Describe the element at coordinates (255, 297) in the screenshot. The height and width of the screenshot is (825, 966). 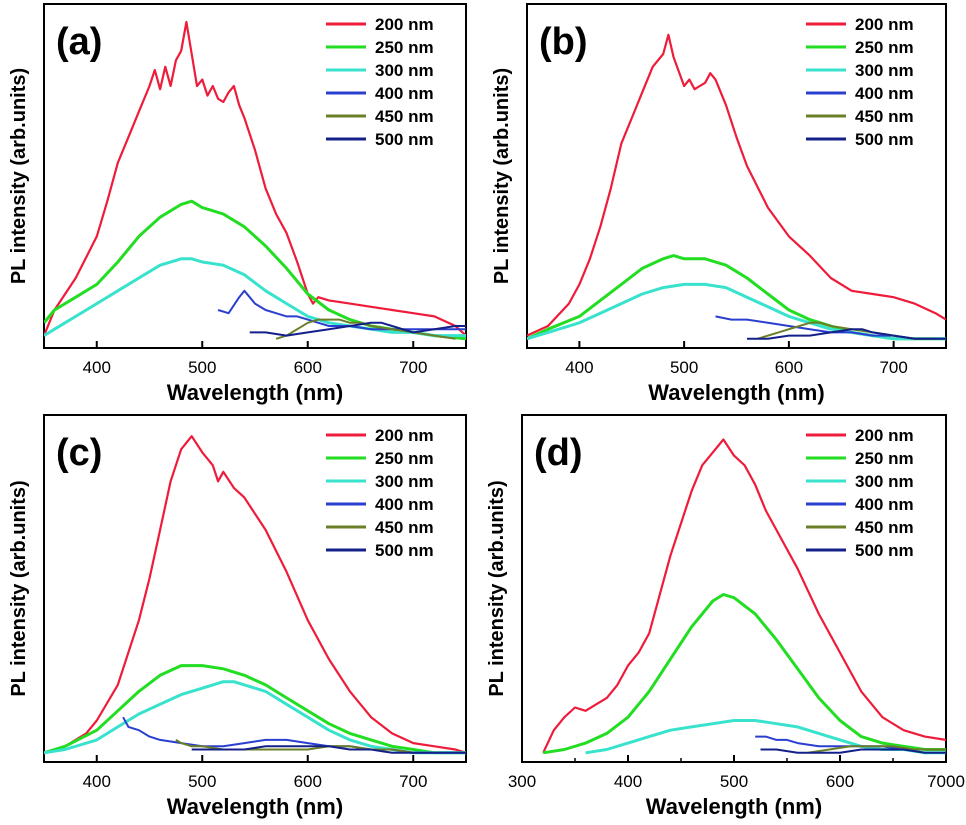
I see `series-line-a-300nm` at that location.